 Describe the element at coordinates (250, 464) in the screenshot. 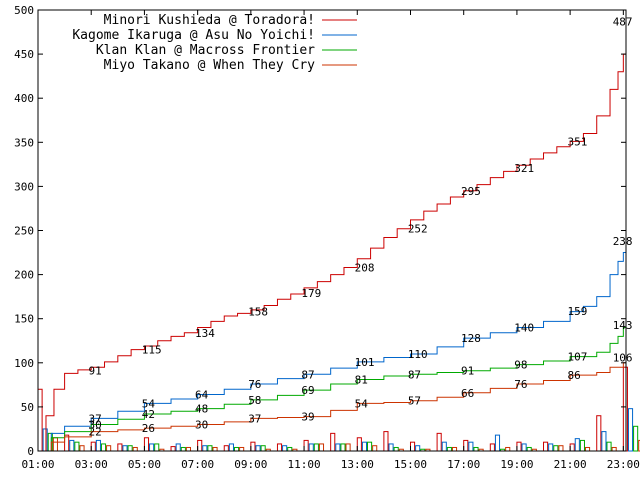

I see `x-tick-label: 09:00` at that location.